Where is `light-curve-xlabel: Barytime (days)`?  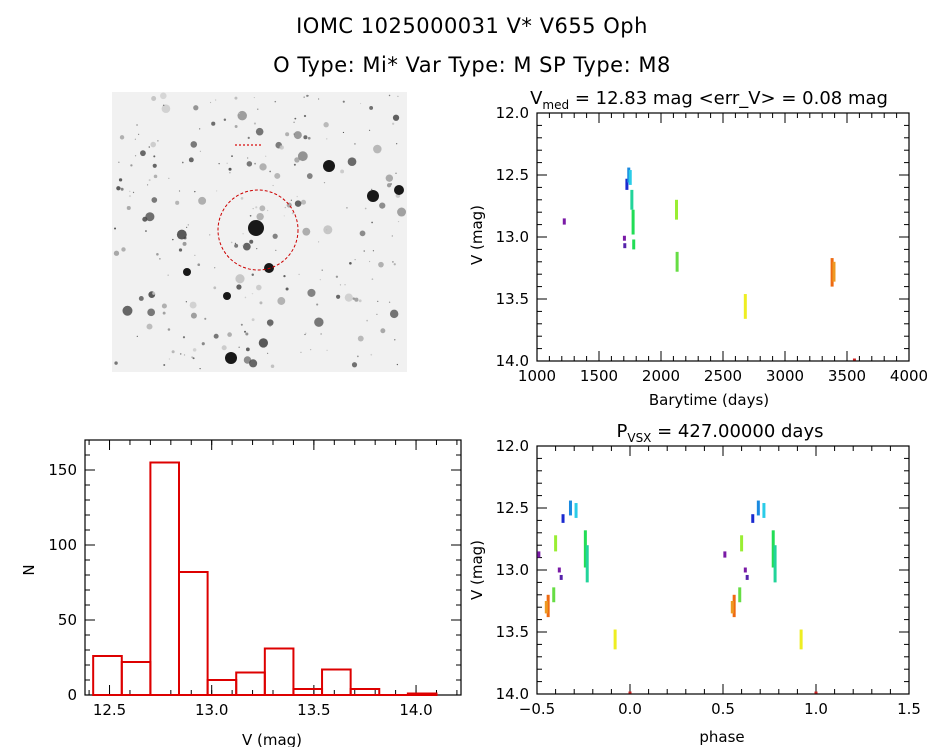
light-curve-xlabel: Barytime (days) is located at coordinates (709, 400).